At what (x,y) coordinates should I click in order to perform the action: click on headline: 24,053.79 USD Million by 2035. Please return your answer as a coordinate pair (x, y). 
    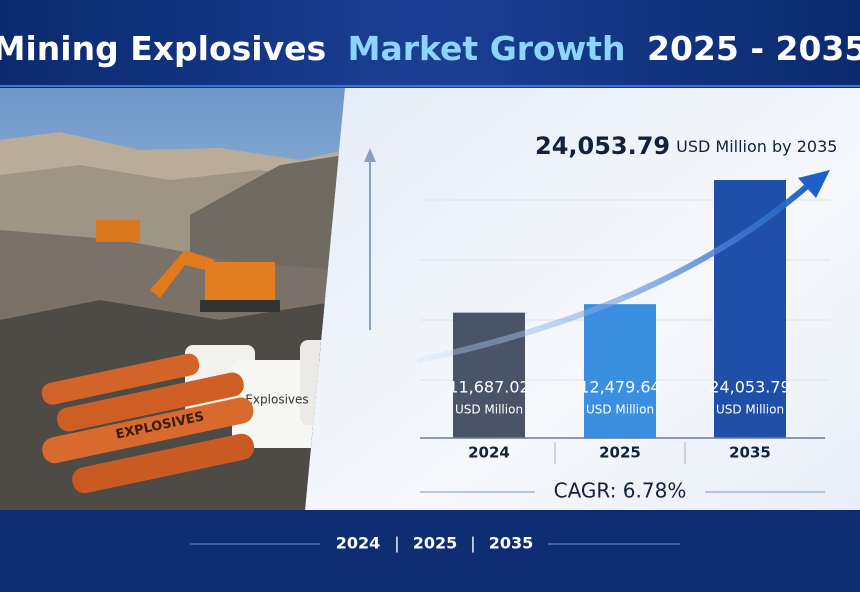
    Looking at the image, I should click on (686, 146).